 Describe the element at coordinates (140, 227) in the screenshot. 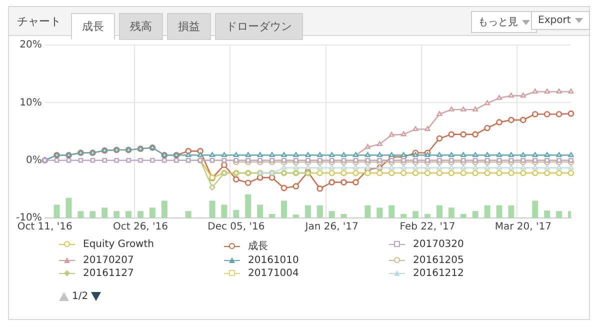

I see `x-tick-label: Oct 26, '16` at that location.